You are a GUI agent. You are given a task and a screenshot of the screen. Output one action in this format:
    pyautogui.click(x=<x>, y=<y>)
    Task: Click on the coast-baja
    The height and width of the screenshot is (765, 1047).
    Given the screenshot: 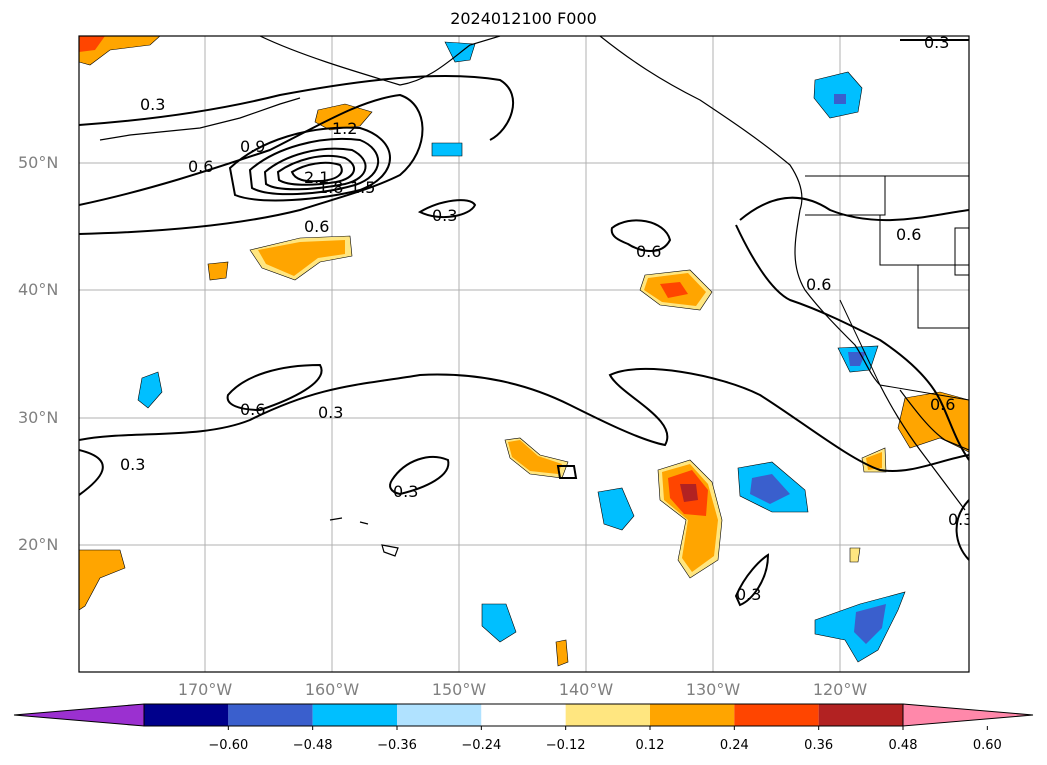 What is the action you would take?
    pyautogui.click(x=922, y=447)
    